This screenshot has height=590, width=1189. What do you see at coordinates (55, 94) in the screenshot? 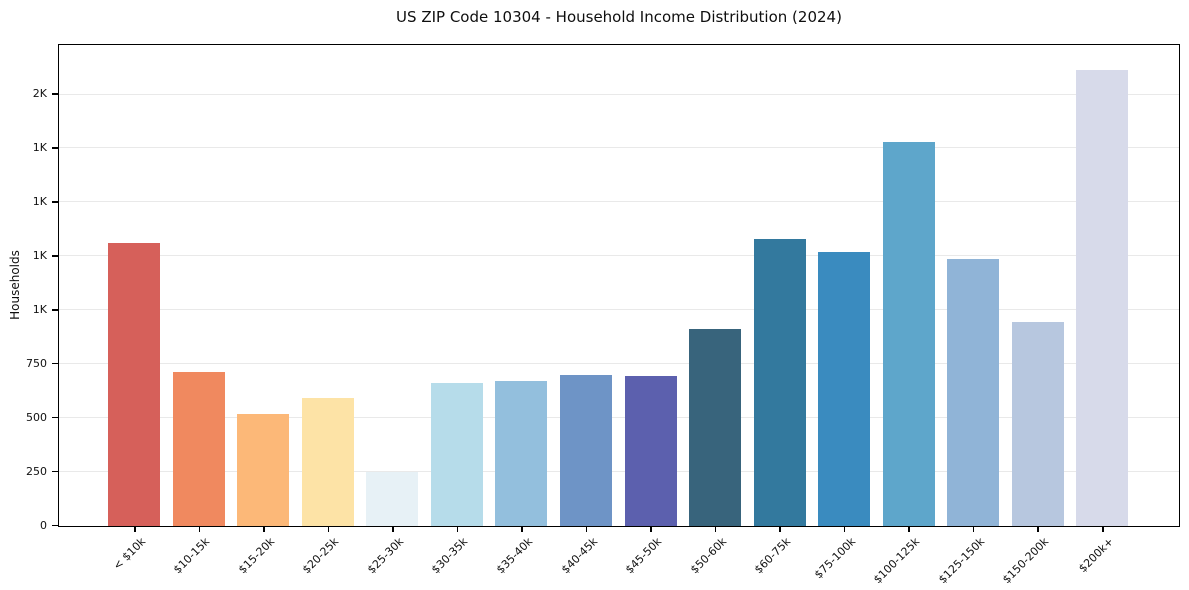
I see `y-tick-mark-2000` at bounding box center [55, 94].